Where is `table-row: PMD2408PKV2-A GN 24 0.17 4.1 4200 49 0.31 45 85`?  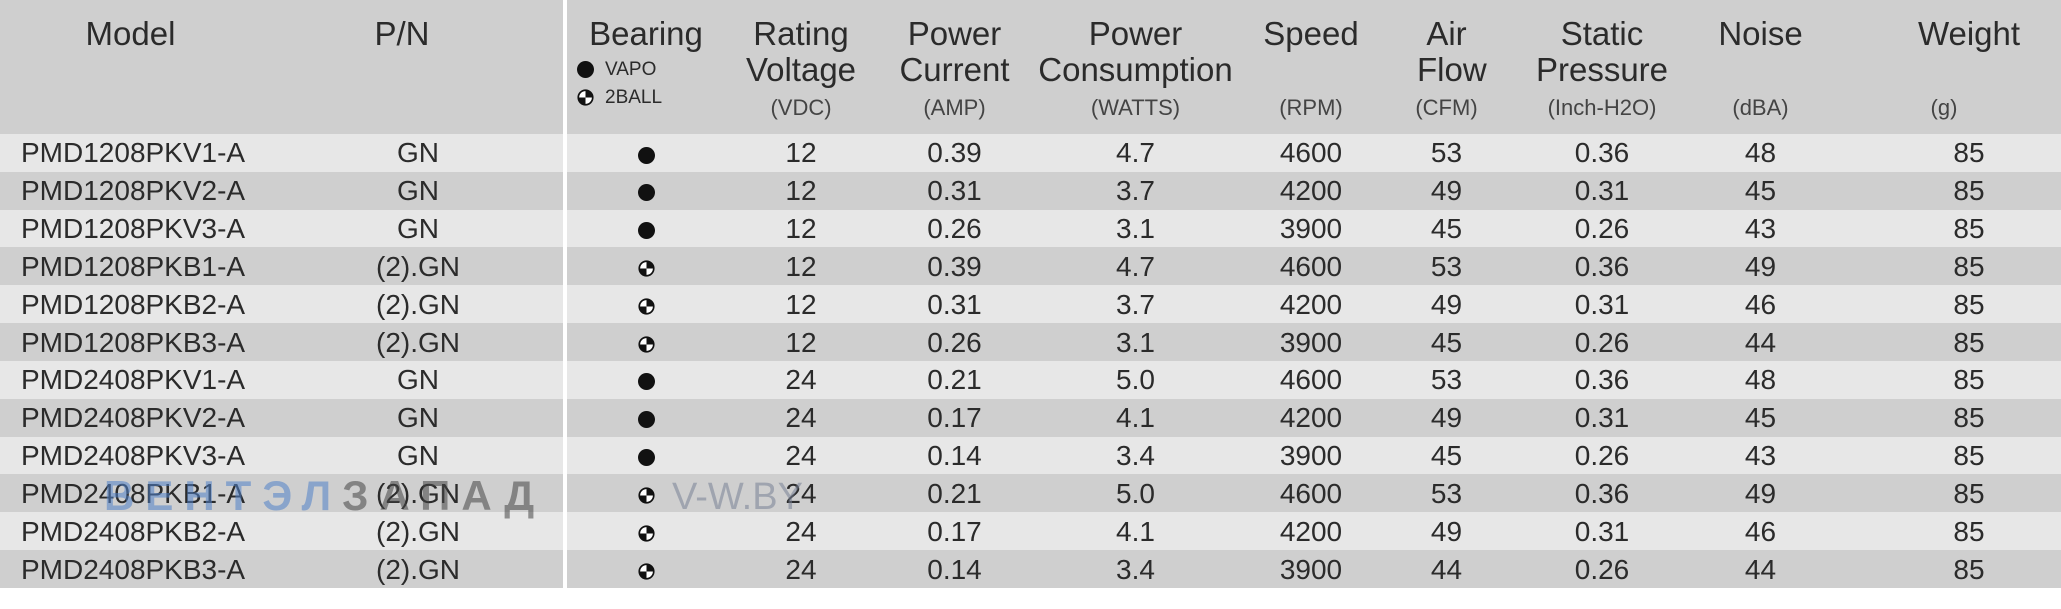
table-row: PMD2408PKV2-A GN 24 0.17 4.1 4200 49 0.31 45 85 is located at coordinates (1030, 417).